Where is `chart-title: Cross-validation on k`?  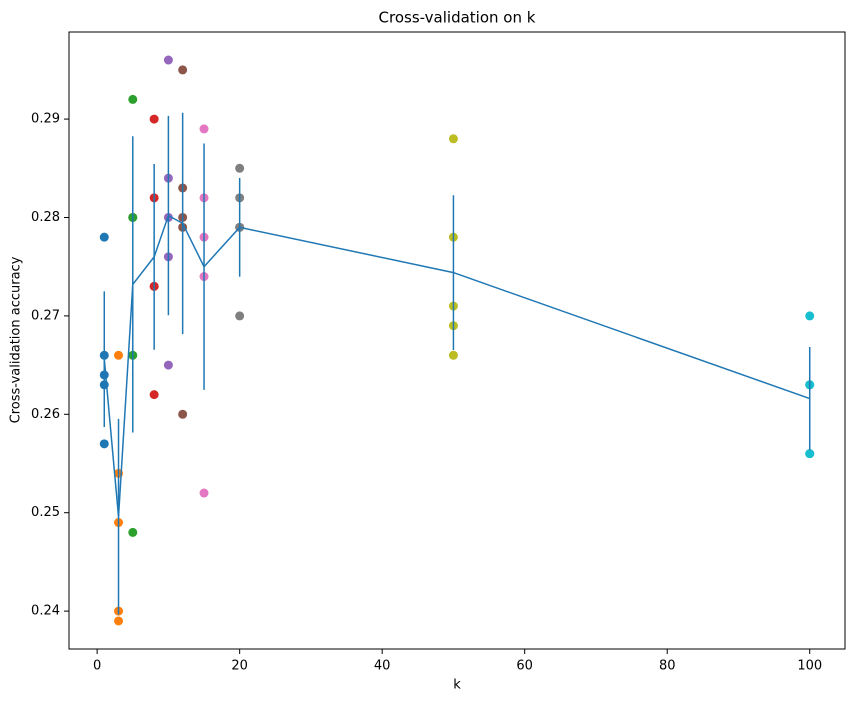 chart-title: Cross-validation on k is located at coordinates (457, 18).